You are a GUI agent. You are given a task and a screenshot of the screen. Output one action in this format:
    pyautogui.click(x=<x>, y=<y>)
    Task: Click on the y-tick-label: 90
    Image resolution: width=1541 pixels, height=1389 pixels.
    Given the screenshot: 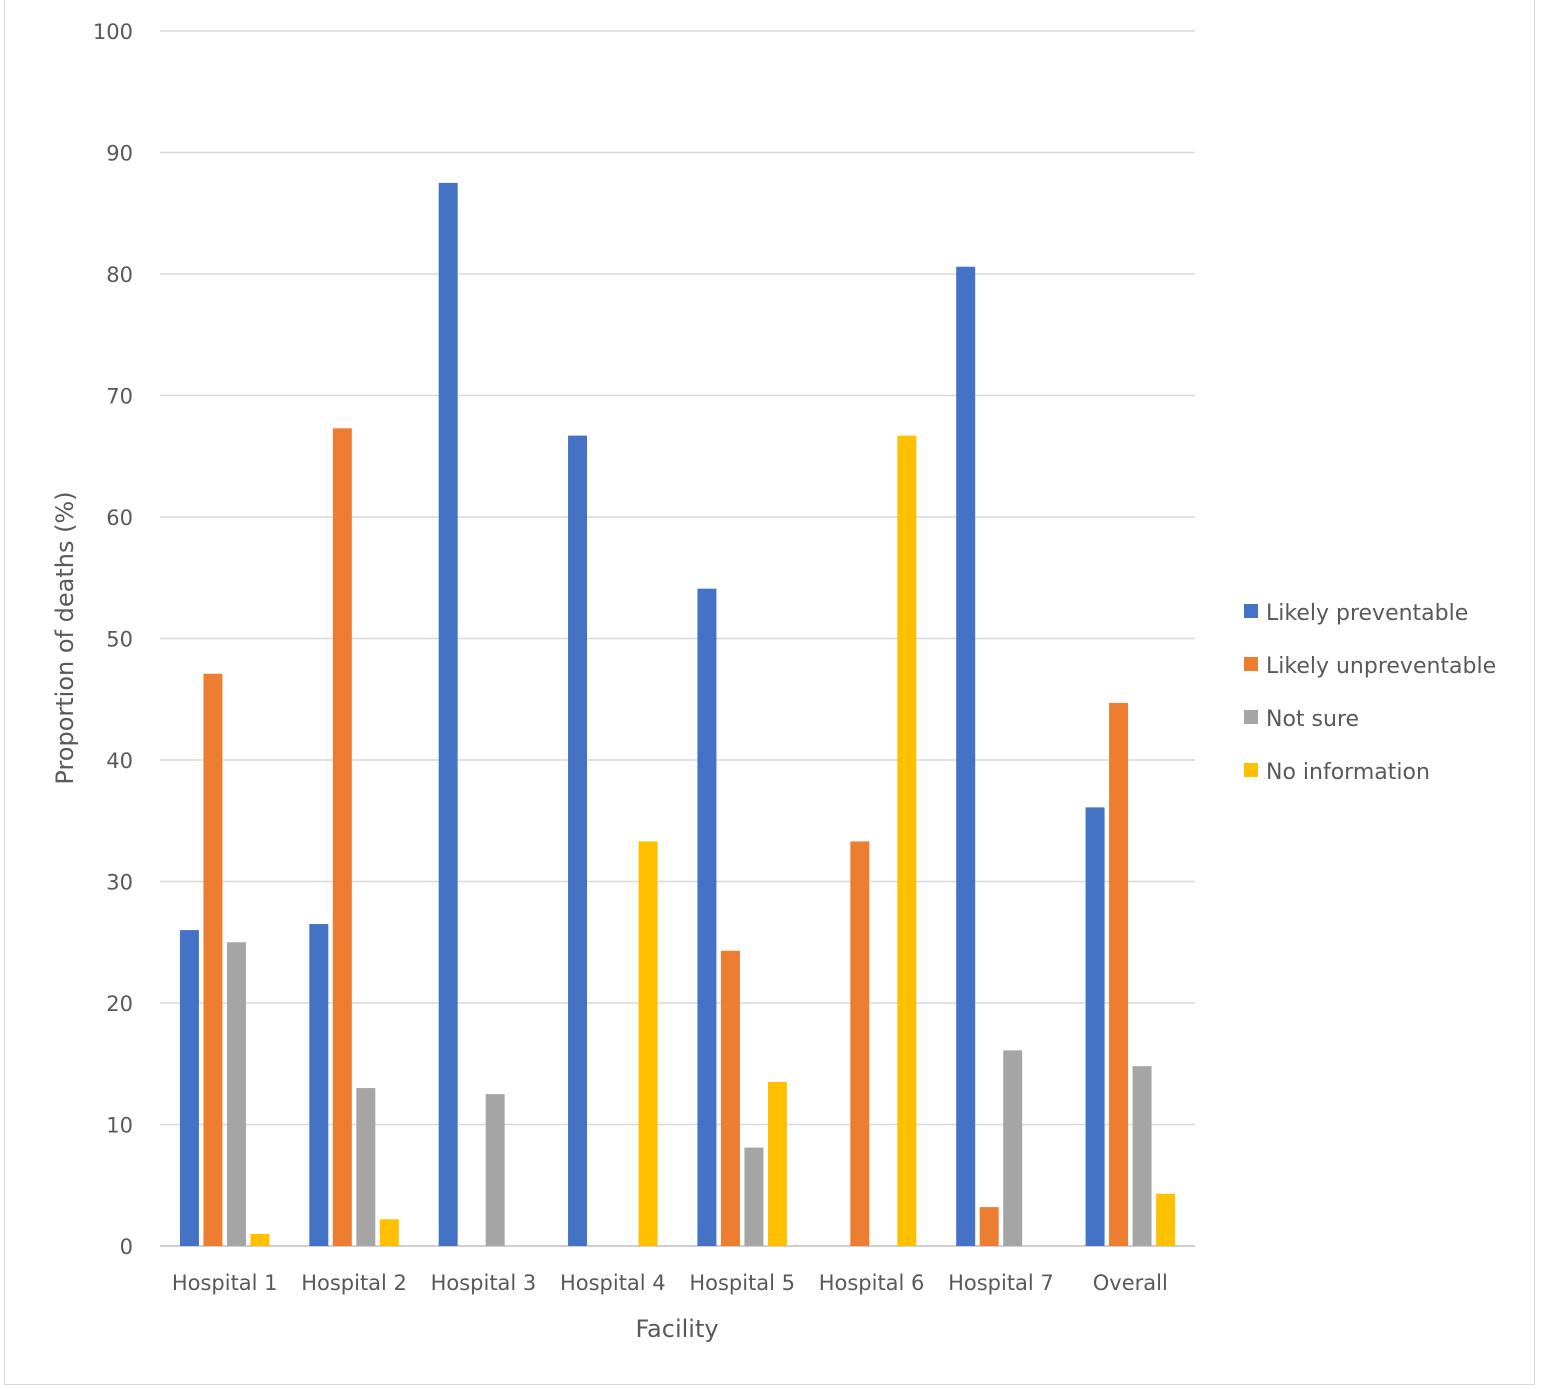 What is the action you would take?
    pyautogui.click(x=119, y=154)
    